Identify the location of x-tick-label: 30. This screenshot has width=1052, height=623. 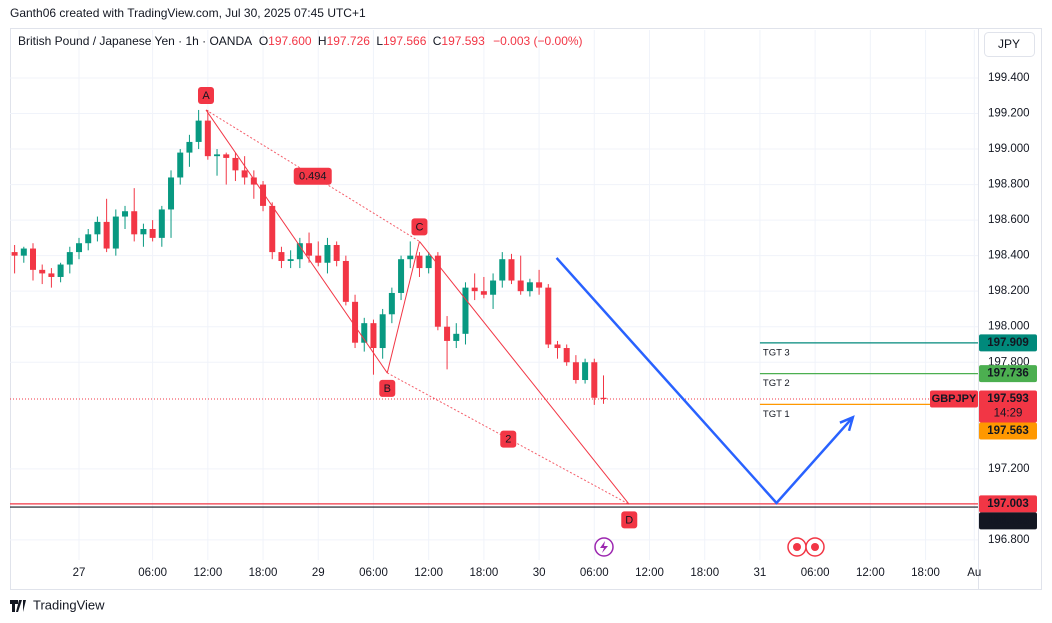
(539, 573).